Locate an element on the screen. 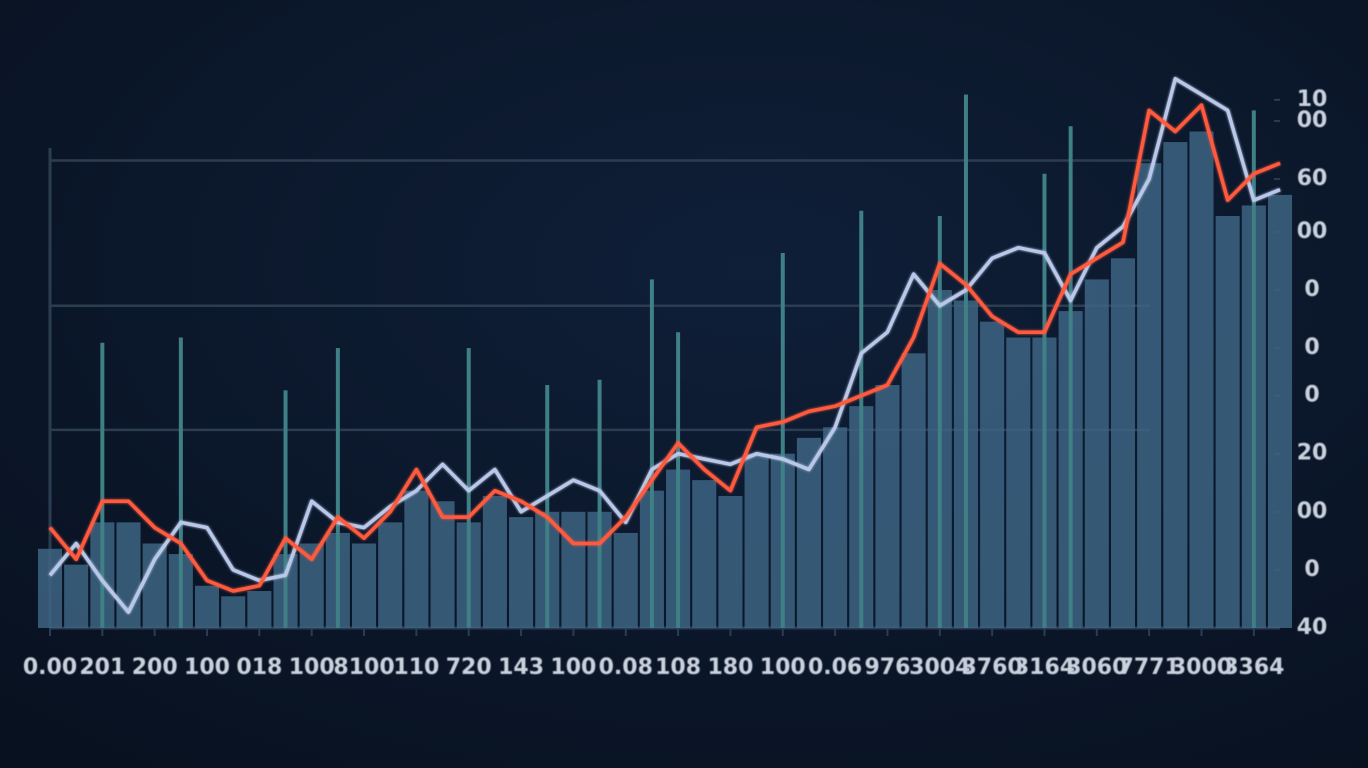 Image resolution: width=1368 pixels, height=768 pixels. x-tick-label: 108 is located at coordinates (678, 667).